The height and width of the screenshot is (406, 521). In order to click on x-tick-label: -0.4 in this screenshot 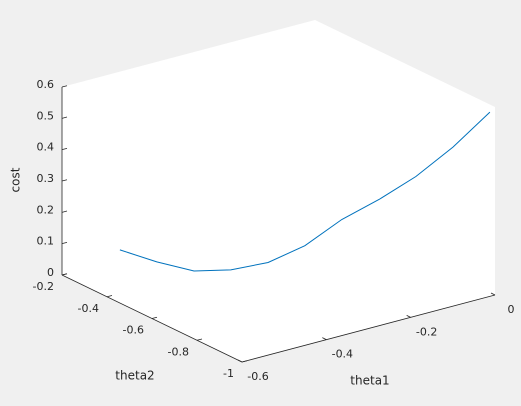, I will do `click(342, 354)`.